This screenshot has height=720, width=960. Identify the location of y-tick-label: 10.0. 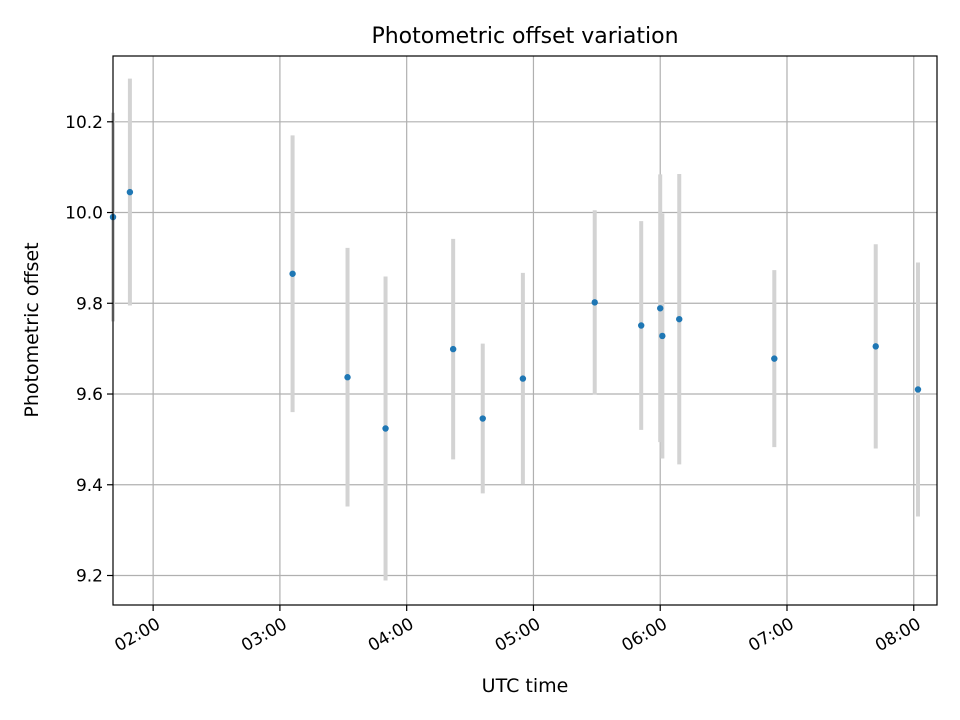
(84, 214).